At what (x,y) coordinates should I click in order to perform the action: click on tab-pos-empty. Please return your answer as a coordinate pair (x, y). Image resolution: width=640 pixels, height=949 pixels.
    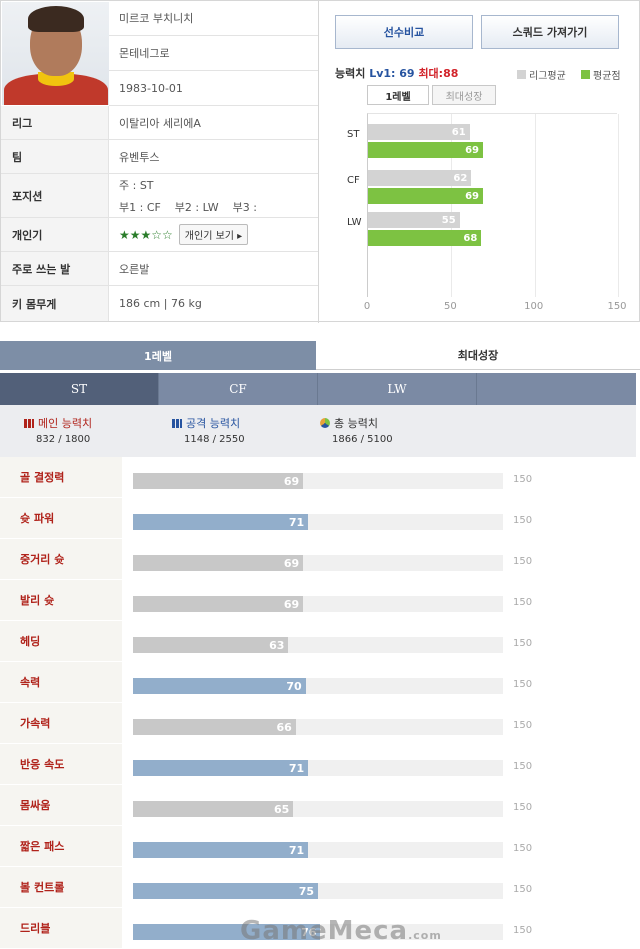
    Looking at the image, I should click on (556, 389).